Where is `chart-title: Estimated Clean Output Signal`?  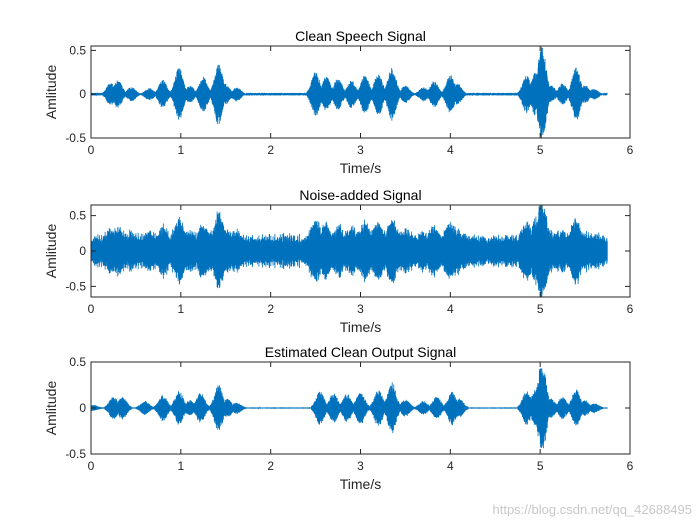 chart-title: Estimated Clean Output Signal is located at coordinates (360, 352).